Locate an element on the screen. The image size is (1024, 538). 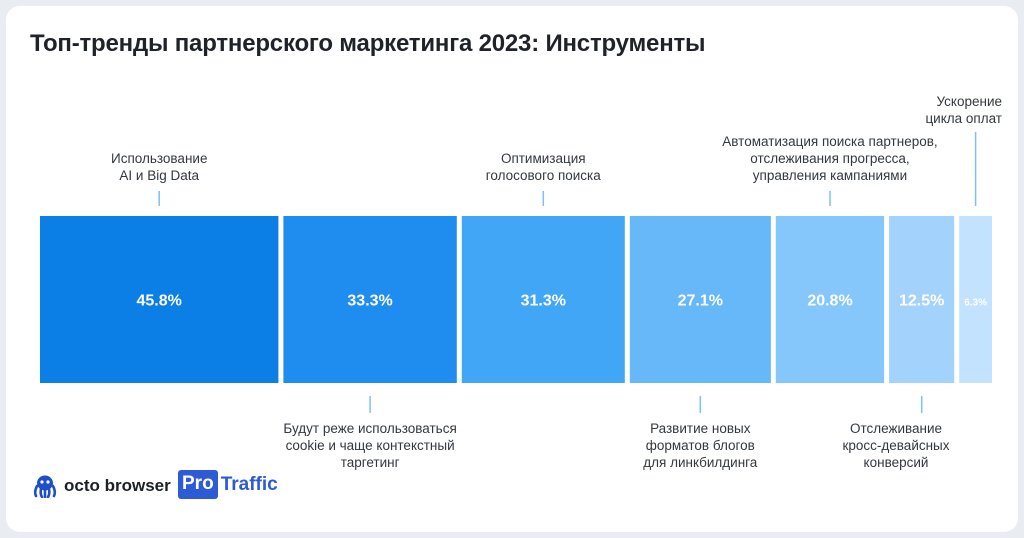
octo-browser-text: octo browser is located at coordinates (117, 485).